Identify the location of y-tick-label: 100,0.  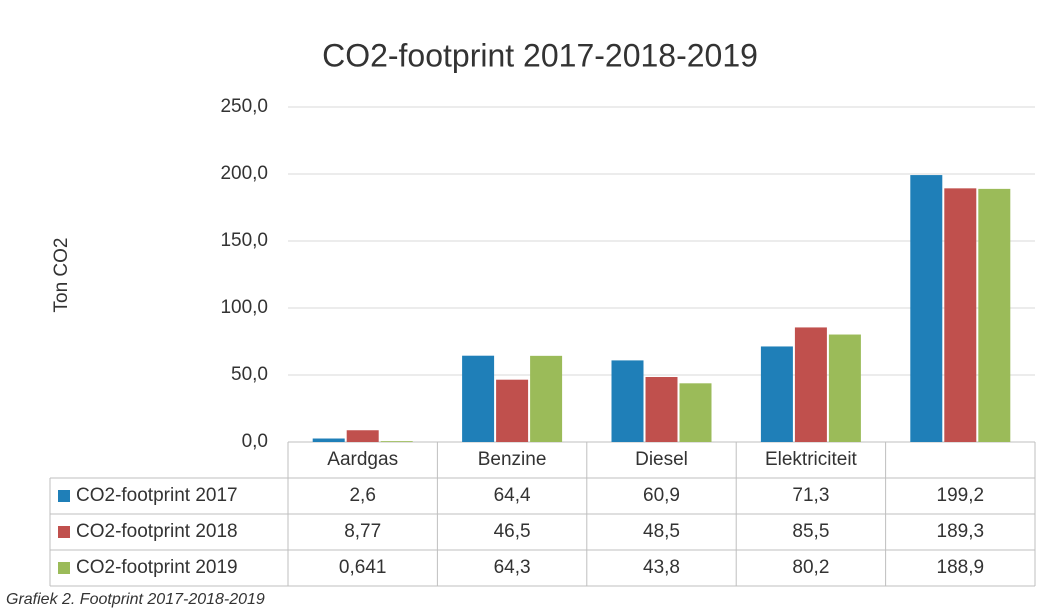
(244, 307).